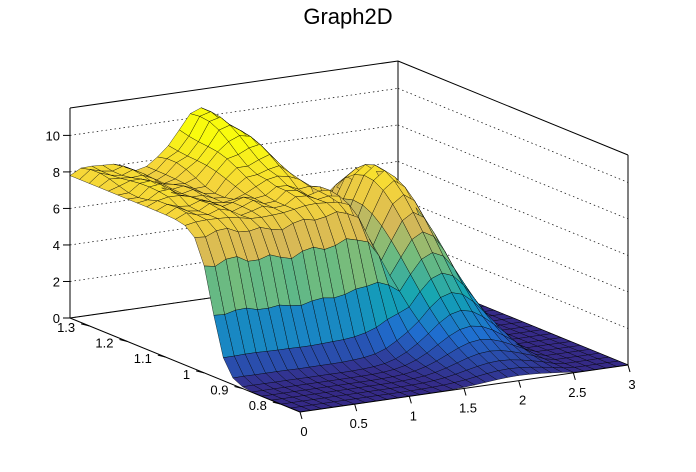 This screenshot has width=696, height=472. I want to click on z-tick-label: 4, so click(56, 245).